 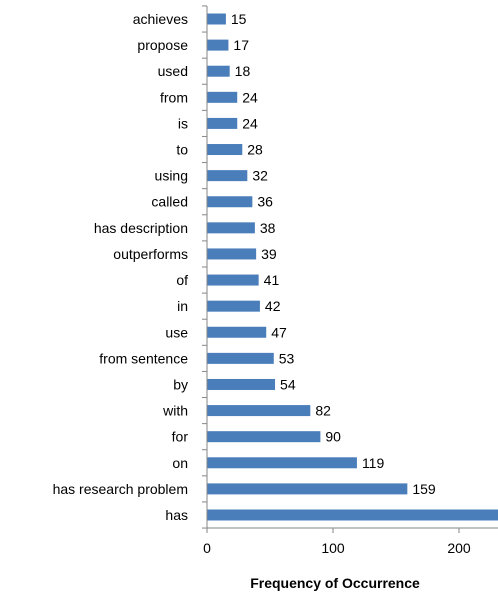 I want to click on x-axis-ticks: 0 100 200, so click(x=337, y=542).